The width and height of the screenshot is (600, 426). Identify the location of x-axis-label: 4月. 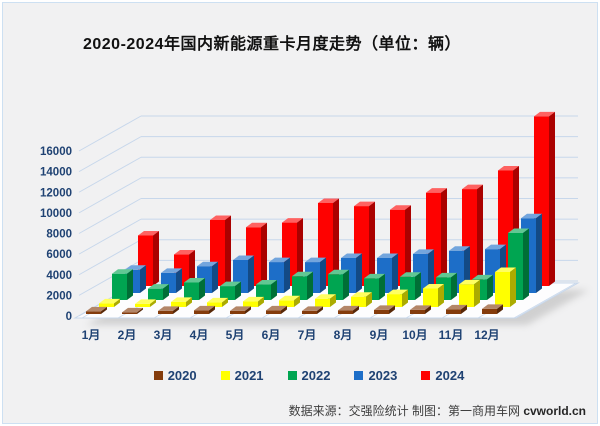
(199, 335).